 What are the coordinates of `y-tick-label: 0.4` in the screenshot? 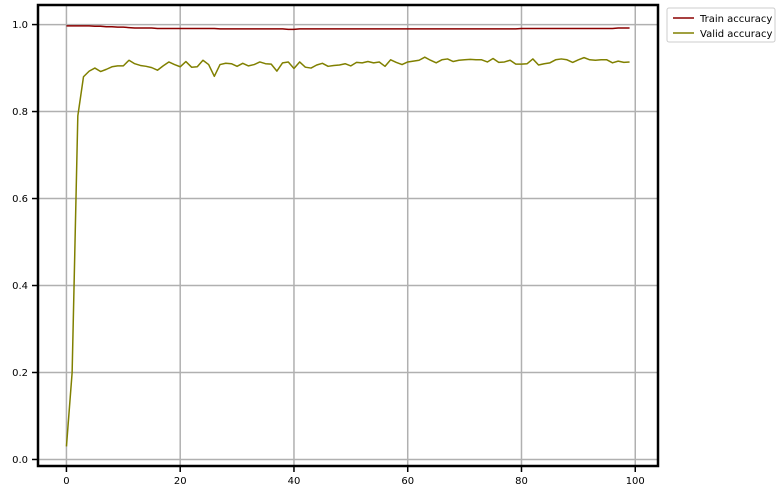 It's located at (20, 286).